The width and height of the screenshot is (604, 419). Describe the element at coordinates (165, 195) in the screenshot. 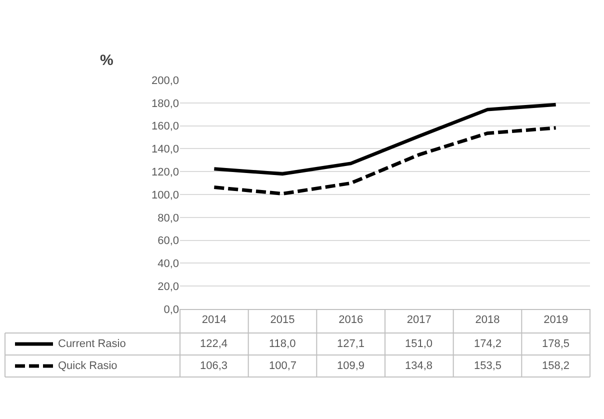

I see `y-tick-label: 100,0` at that location.